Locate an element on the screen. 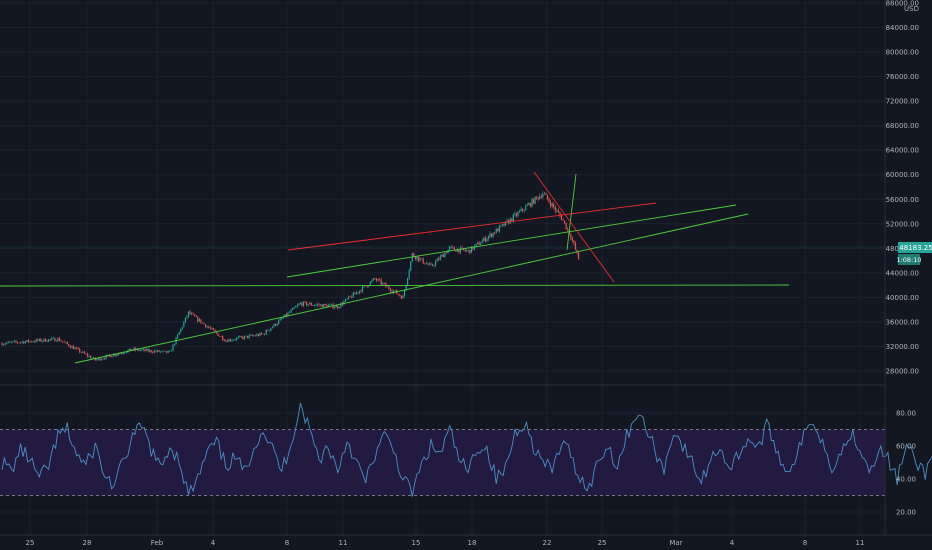 This screenshot has height=550, width=932. last-price-badge-bg is located at coordinates (915, 247).